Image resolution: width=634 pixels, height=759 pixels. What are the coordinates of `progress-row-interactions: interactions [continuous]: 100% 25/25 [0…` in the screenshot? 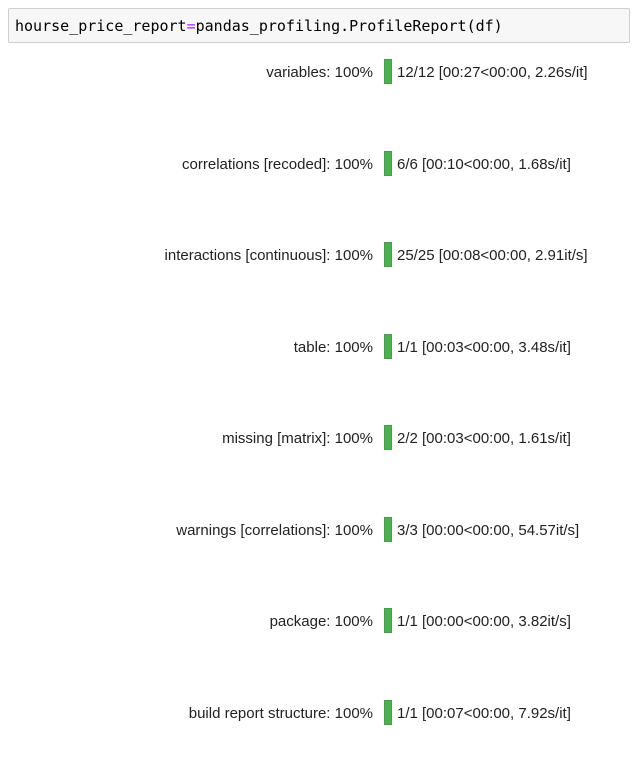 It's located at (317, 256).